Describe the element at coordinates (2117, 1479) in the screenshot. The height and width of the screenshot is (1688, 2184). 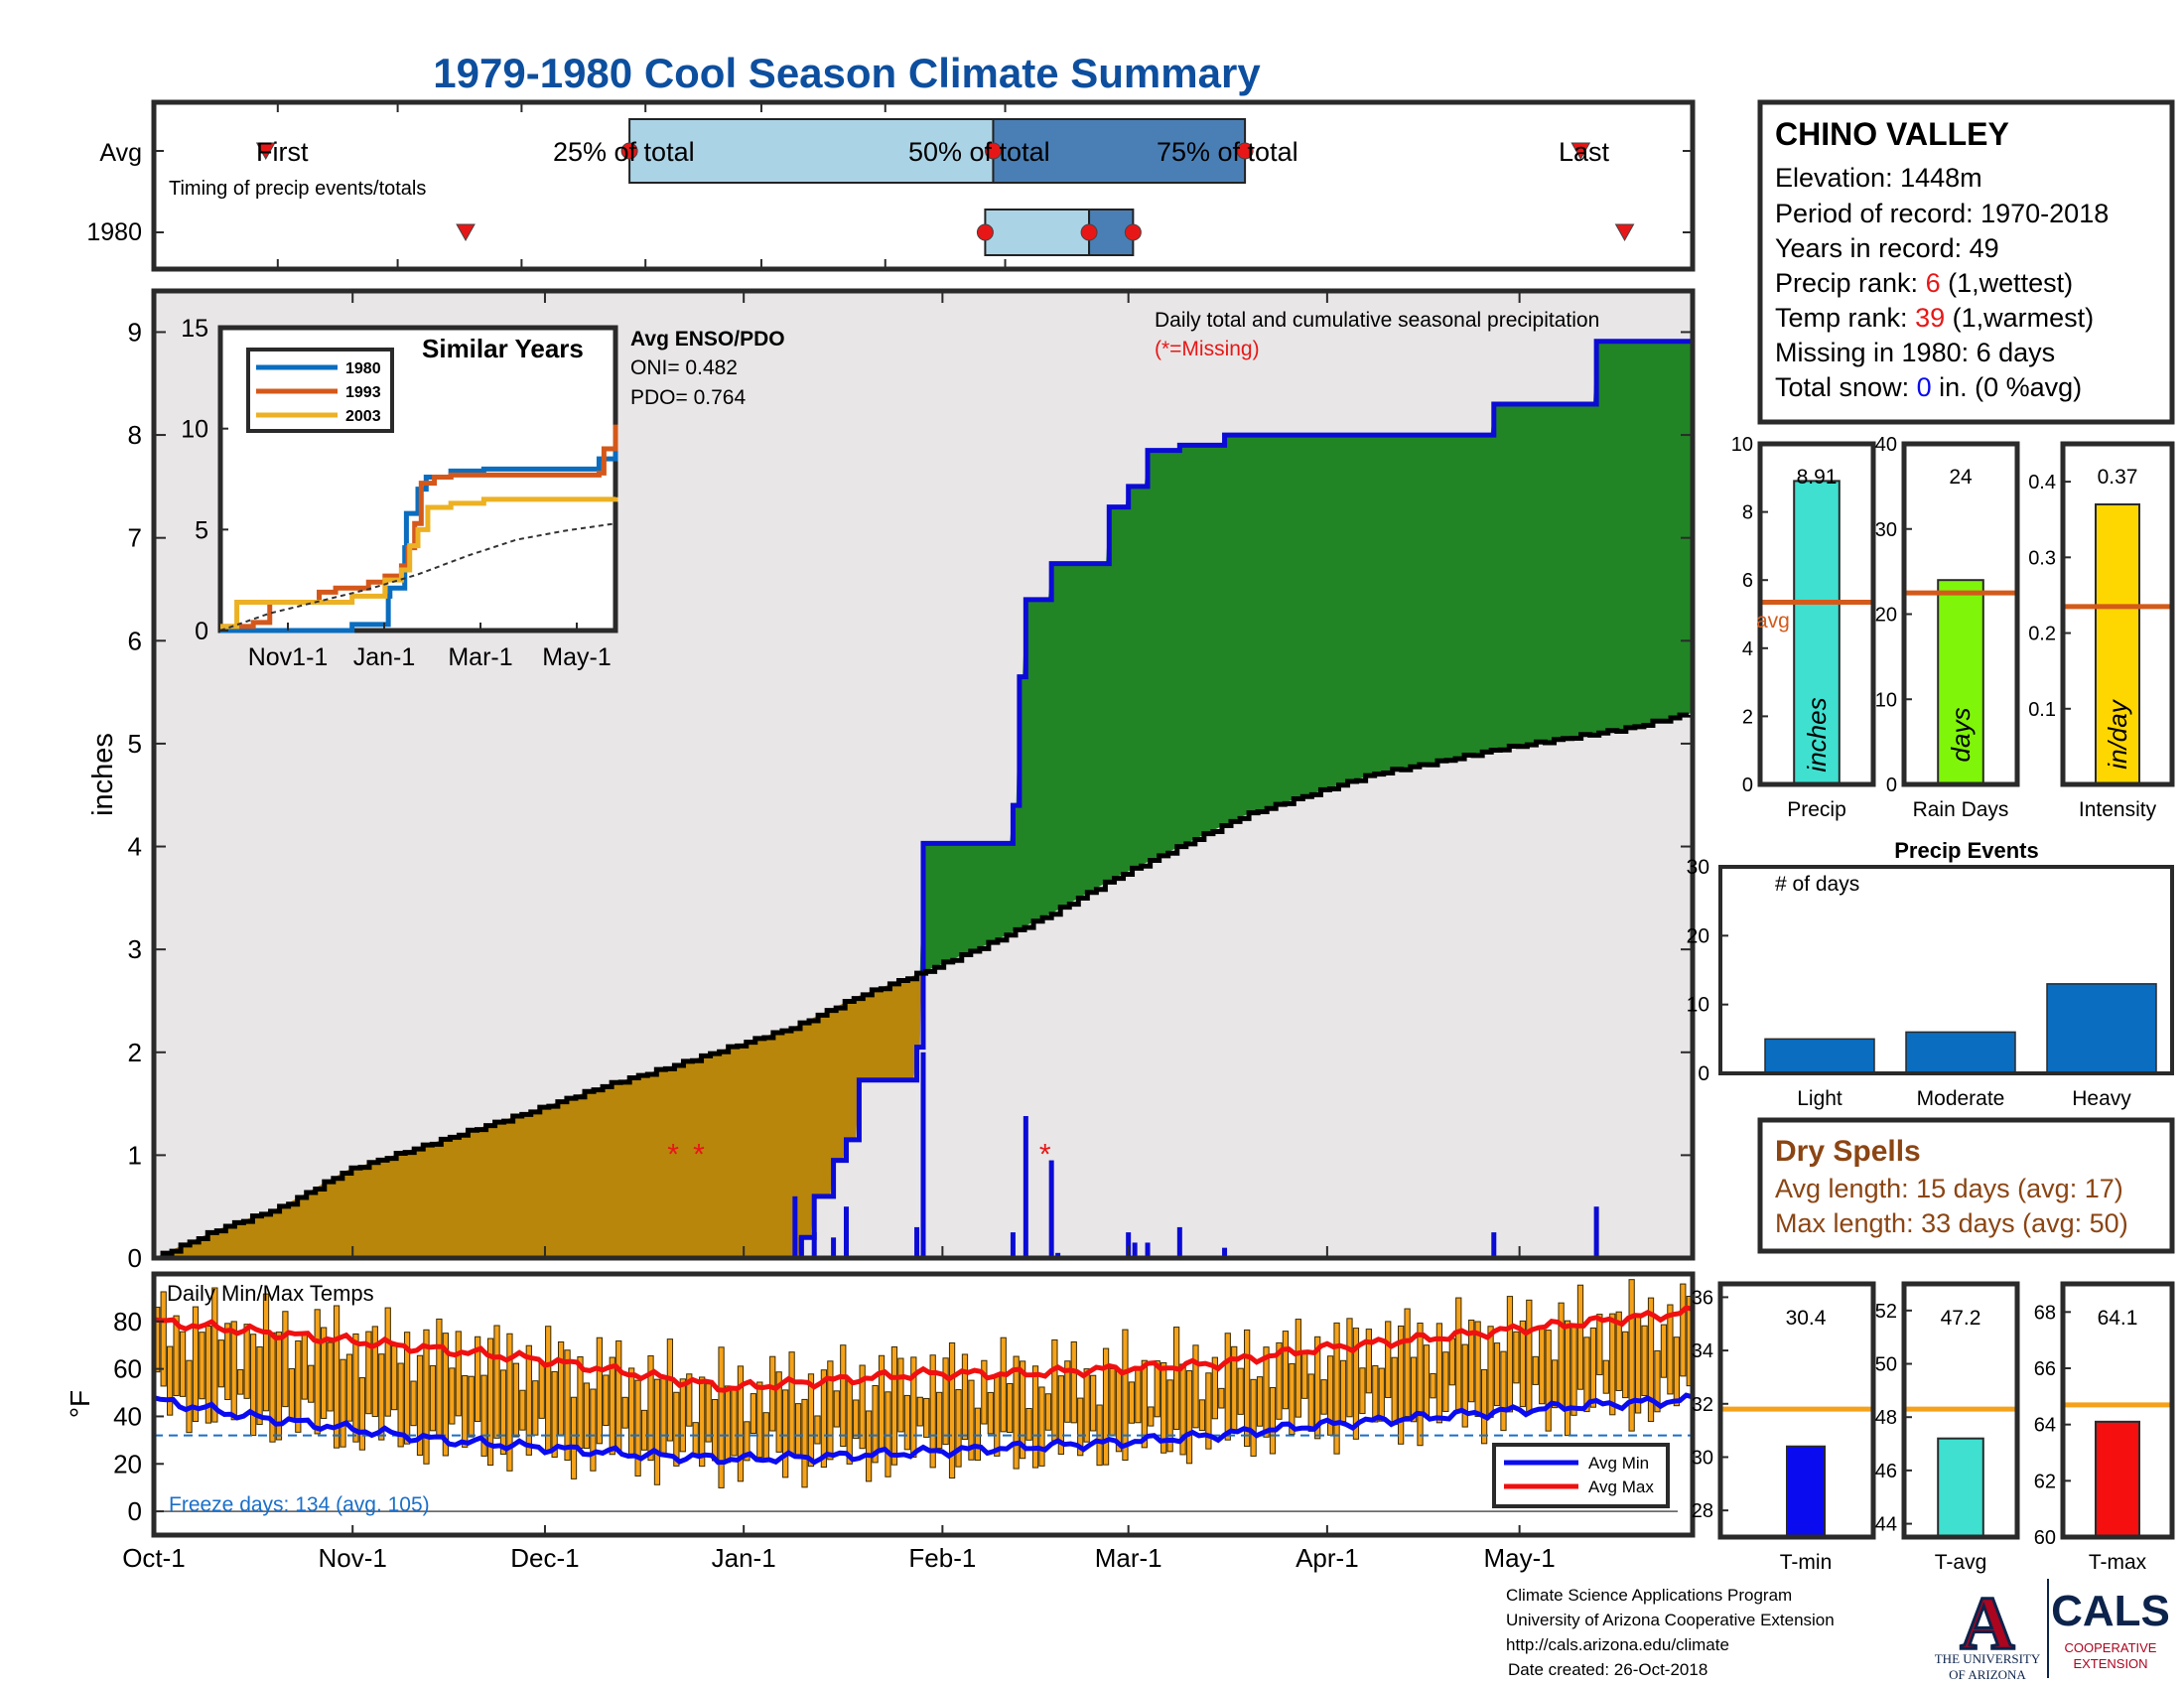
I see `tsum-bar-t-max` at that location.